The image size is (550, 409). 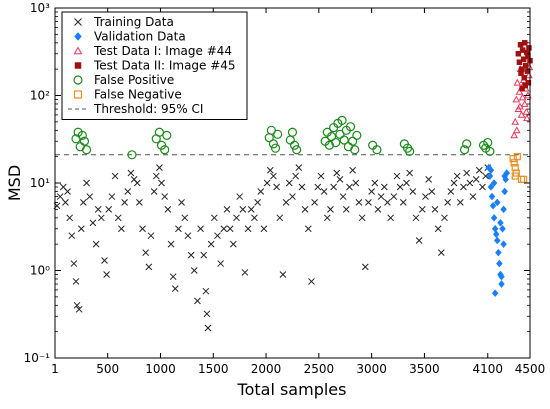 I want to click on x-tick-label: 4500, so click(x=530, y=369).